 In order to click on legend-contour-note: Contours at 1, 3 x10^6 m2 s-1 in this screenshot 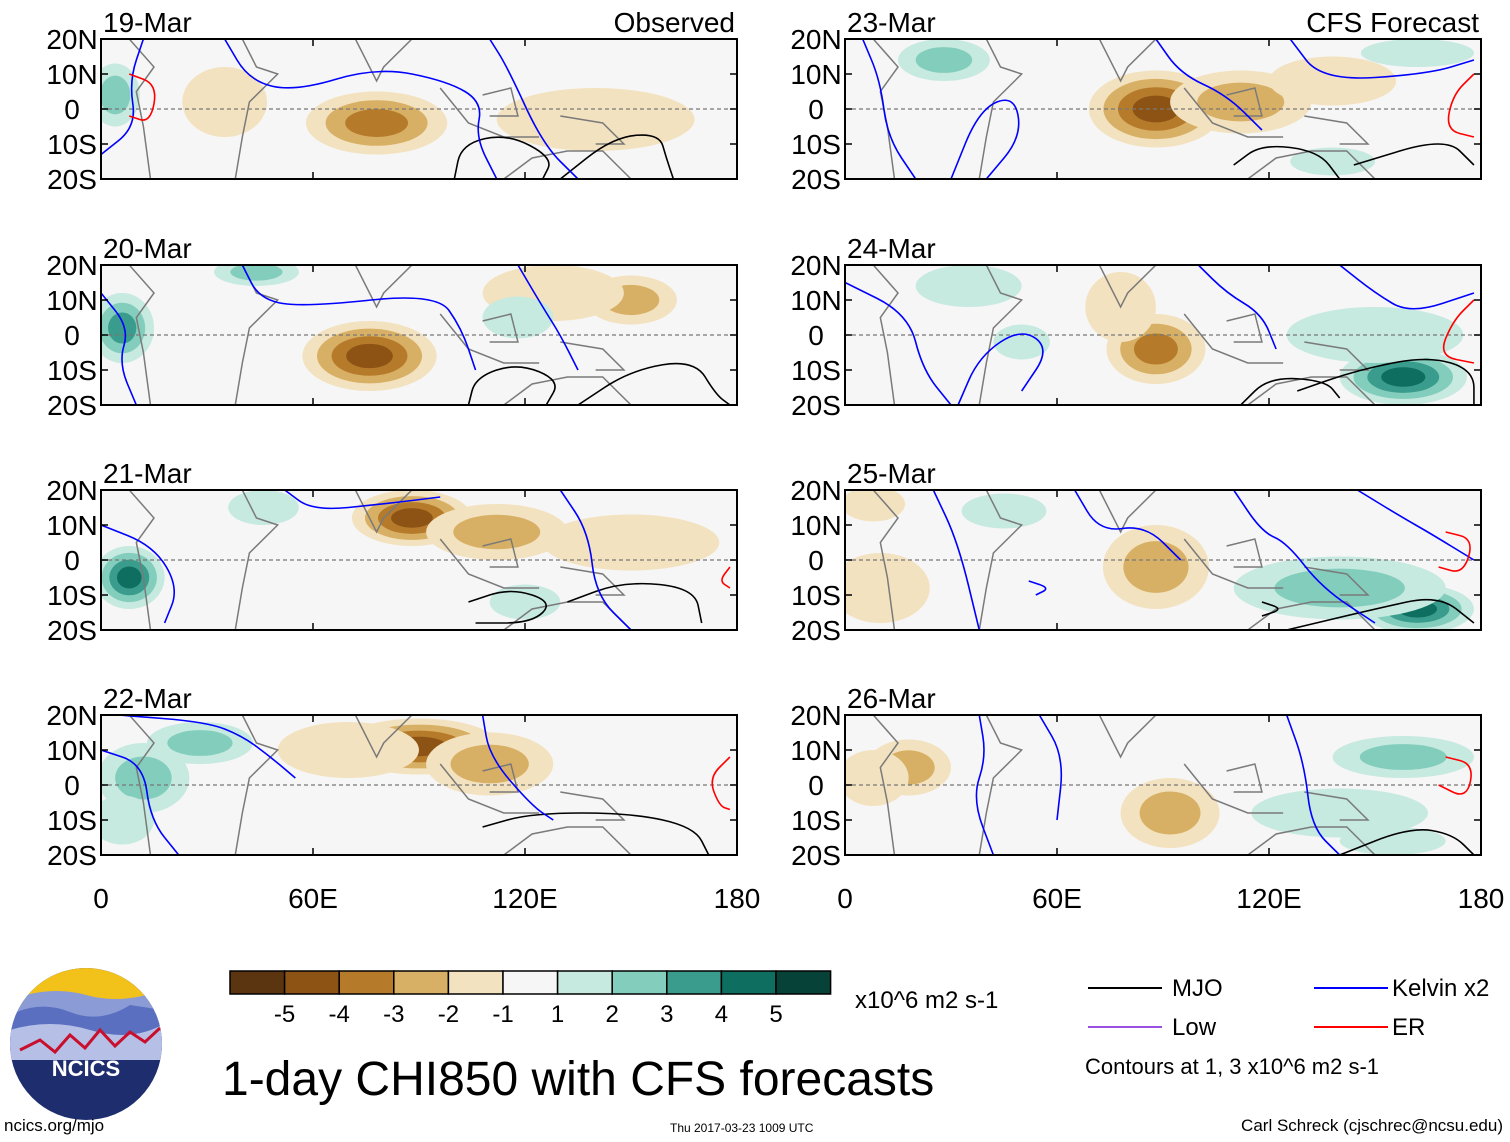, I will do `click(1232, 1066)`.